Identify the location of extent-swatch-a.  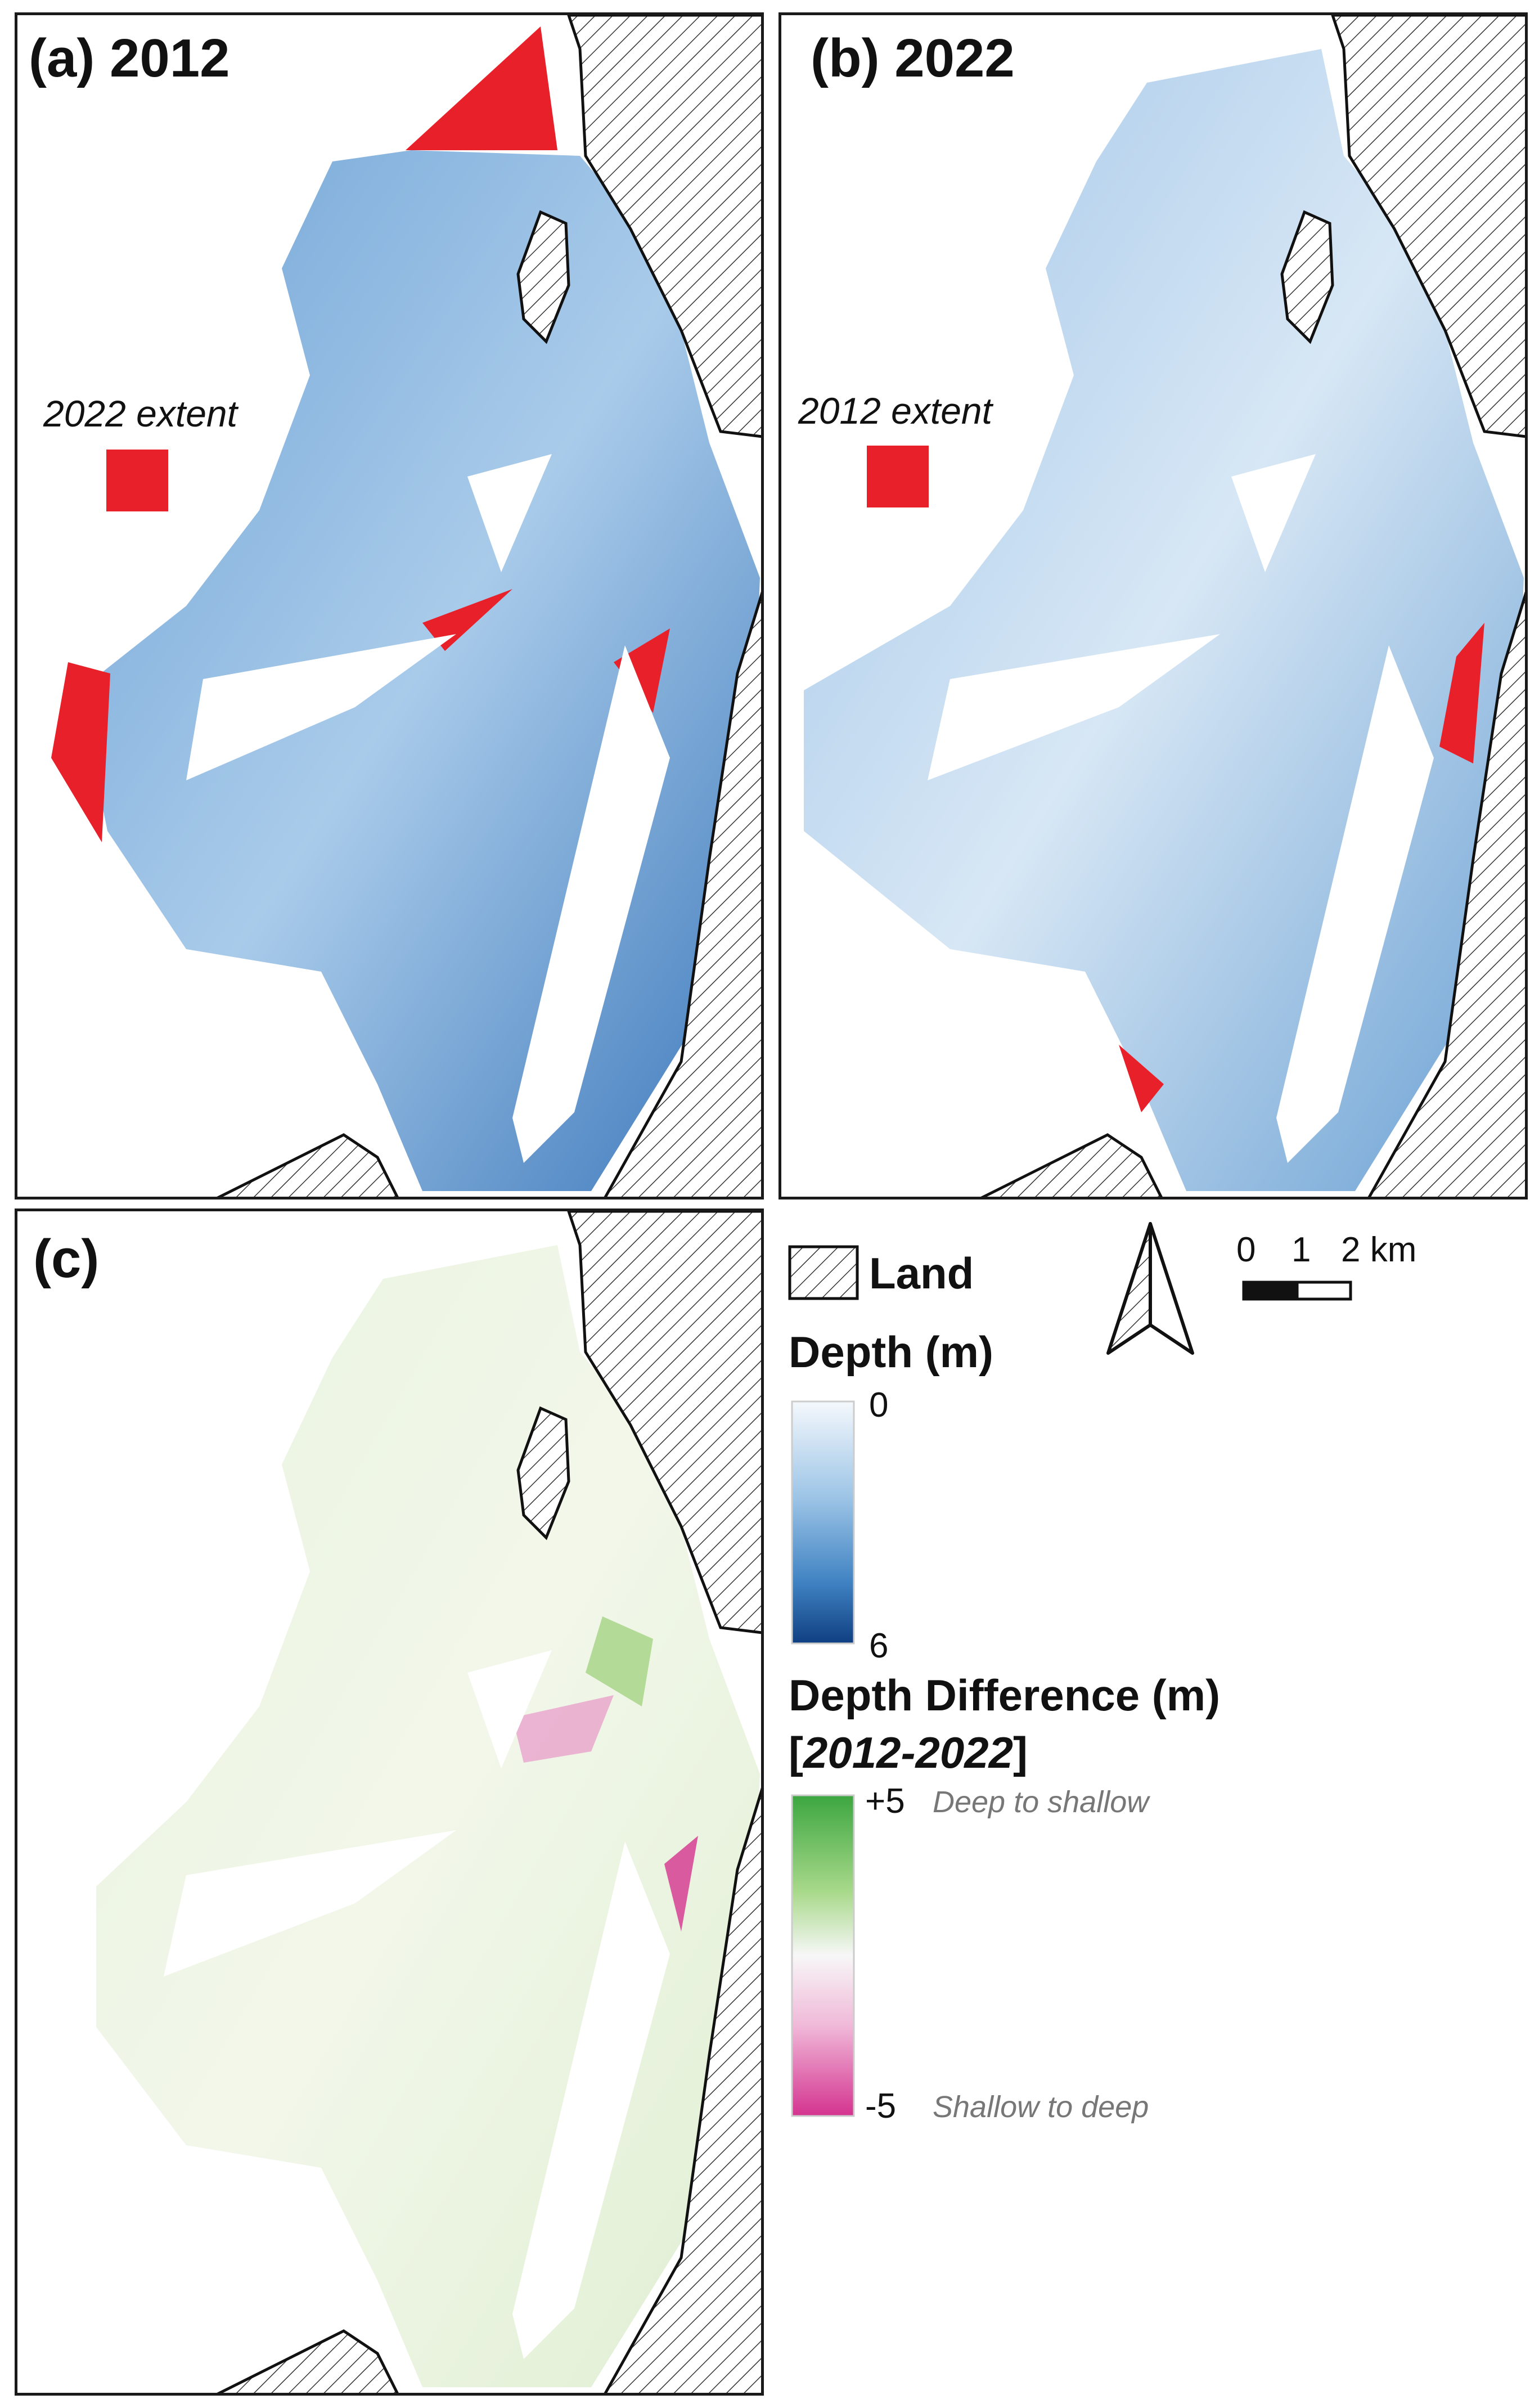
(137, 480).